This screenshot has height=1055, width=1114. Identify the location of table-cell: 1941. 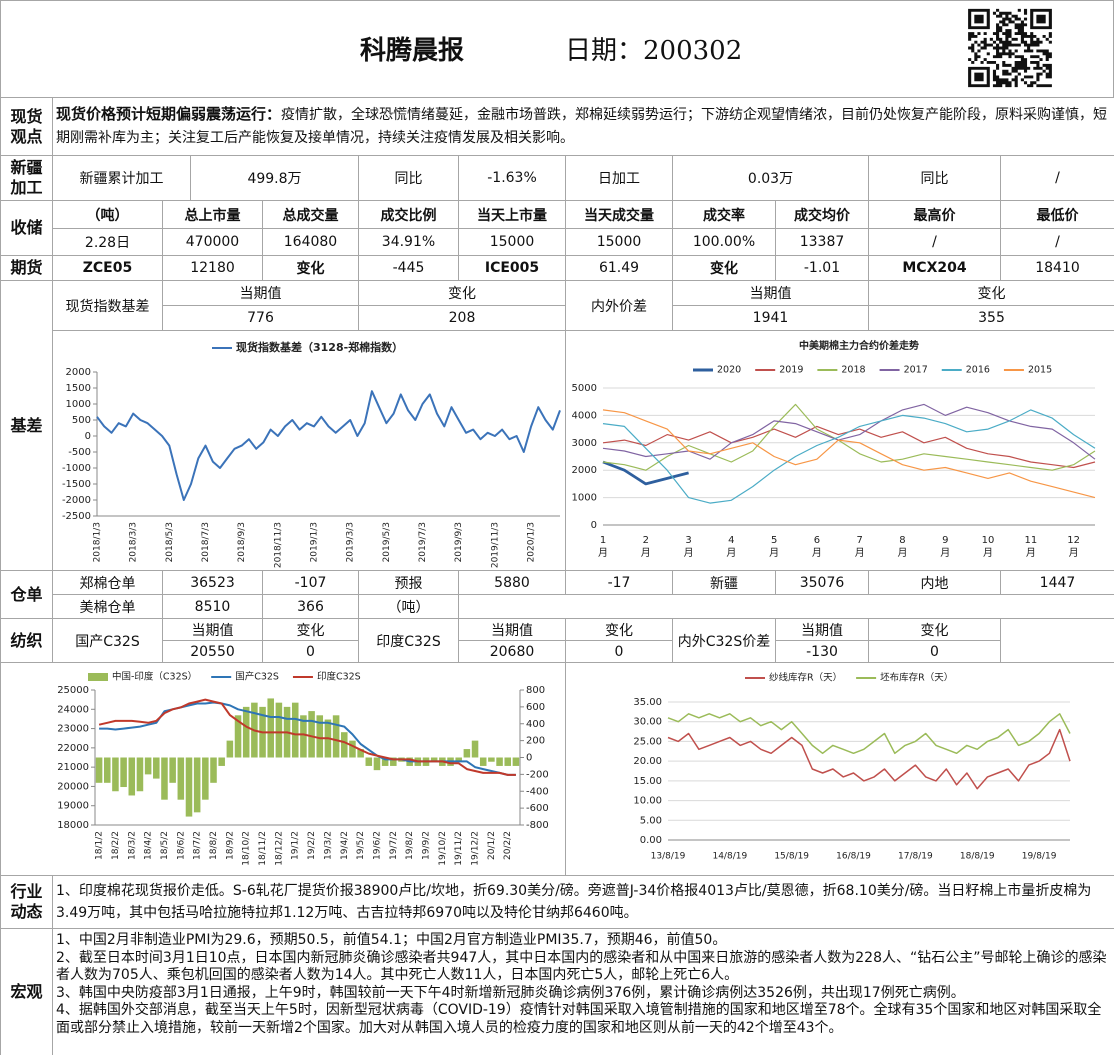
(770, 318).